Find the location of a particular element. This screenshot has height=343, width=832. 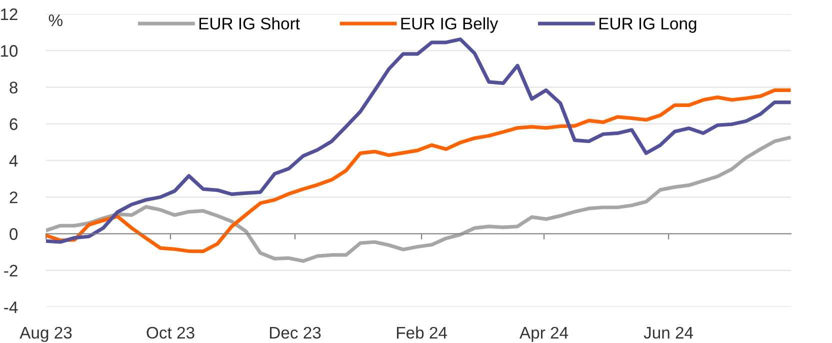

legend-label: EUR IG Long is located at coordinates (648, 25).